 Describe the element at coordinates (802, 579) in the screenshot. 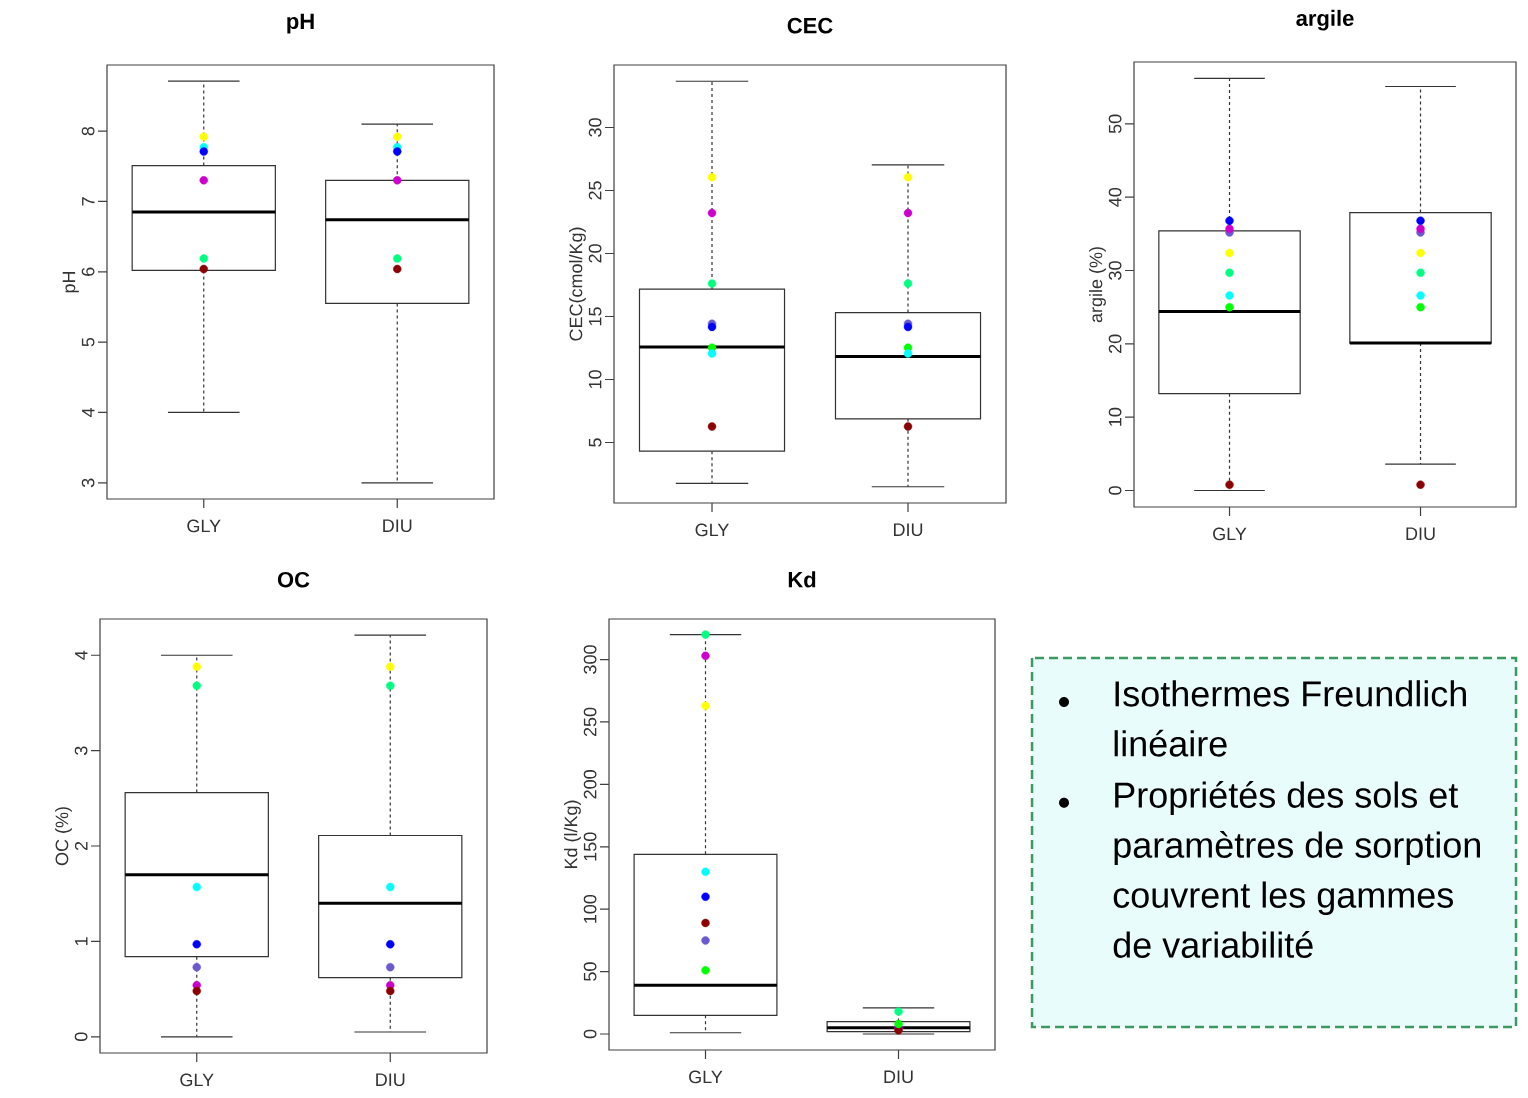

I see `chart-title: Kd` at that location.